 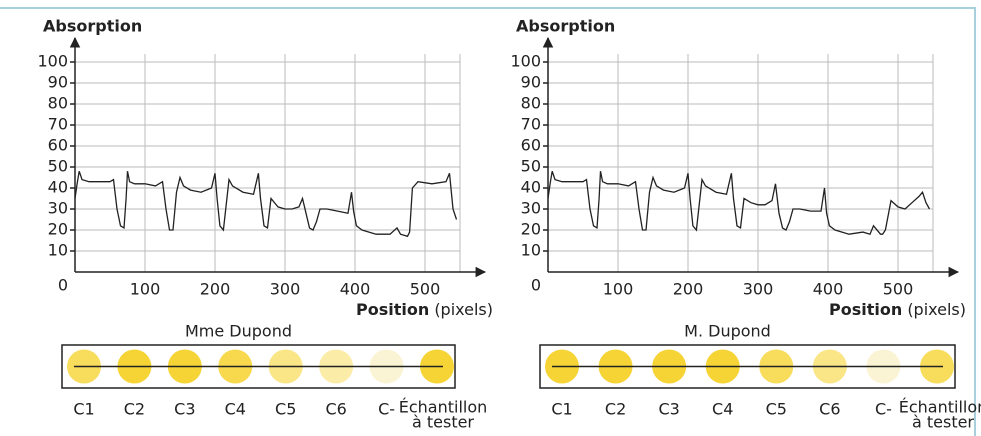 What do you see at coordinates (238, 331) in the screenshot?
I see `strip-label: Mme Dupond` at bounding box center [238, 331].